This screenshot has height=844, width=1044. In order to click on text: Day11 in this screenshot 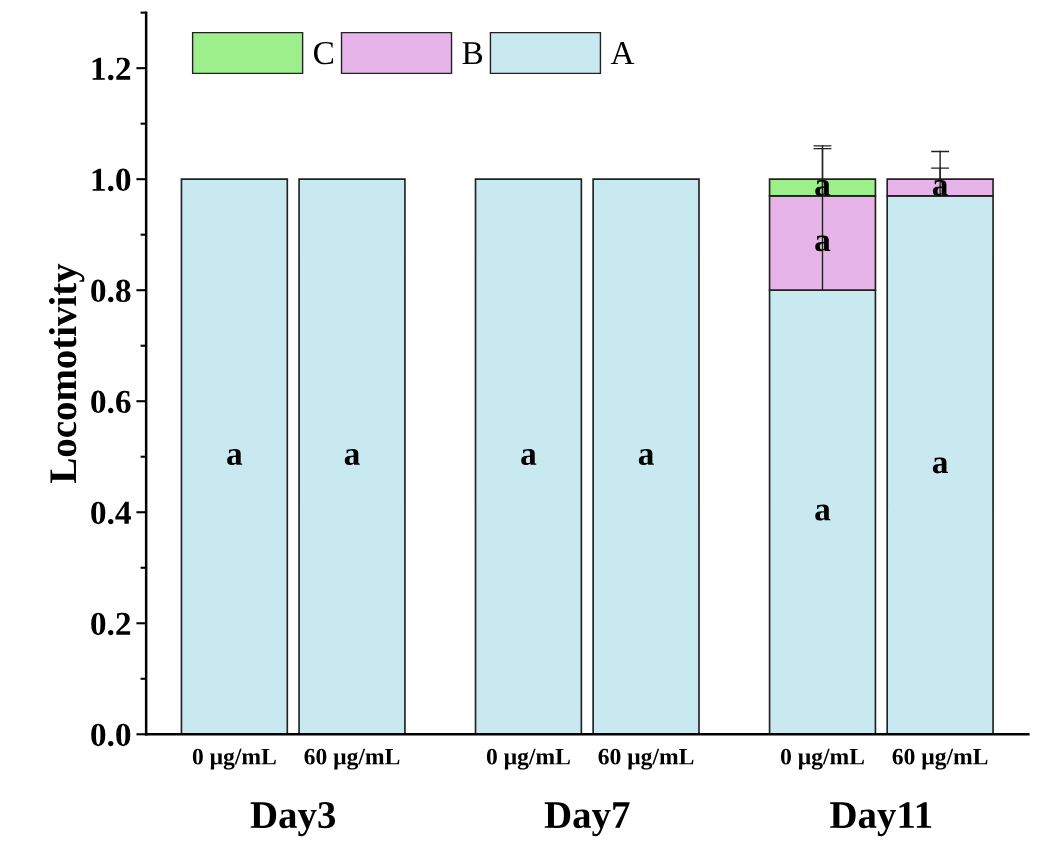, I will do `click(881, 819)`.